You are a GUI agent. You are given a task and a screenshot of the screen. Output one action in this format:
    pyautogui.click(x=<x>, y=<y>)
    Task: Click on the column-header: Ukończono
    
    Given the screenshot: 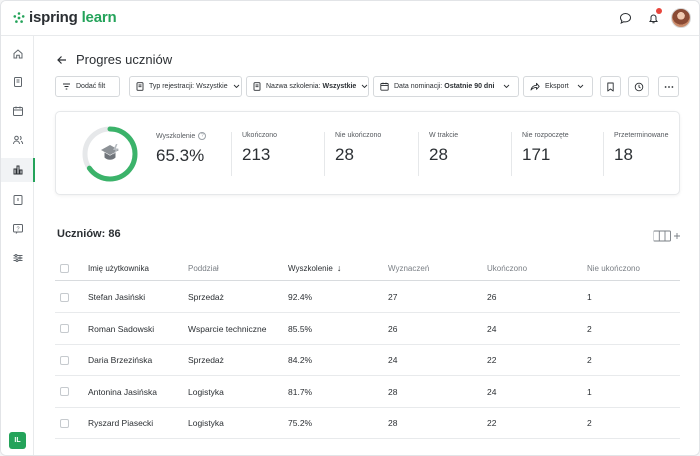 What is the action you would take?
    pyautogui.click(x=507, y=268)
    